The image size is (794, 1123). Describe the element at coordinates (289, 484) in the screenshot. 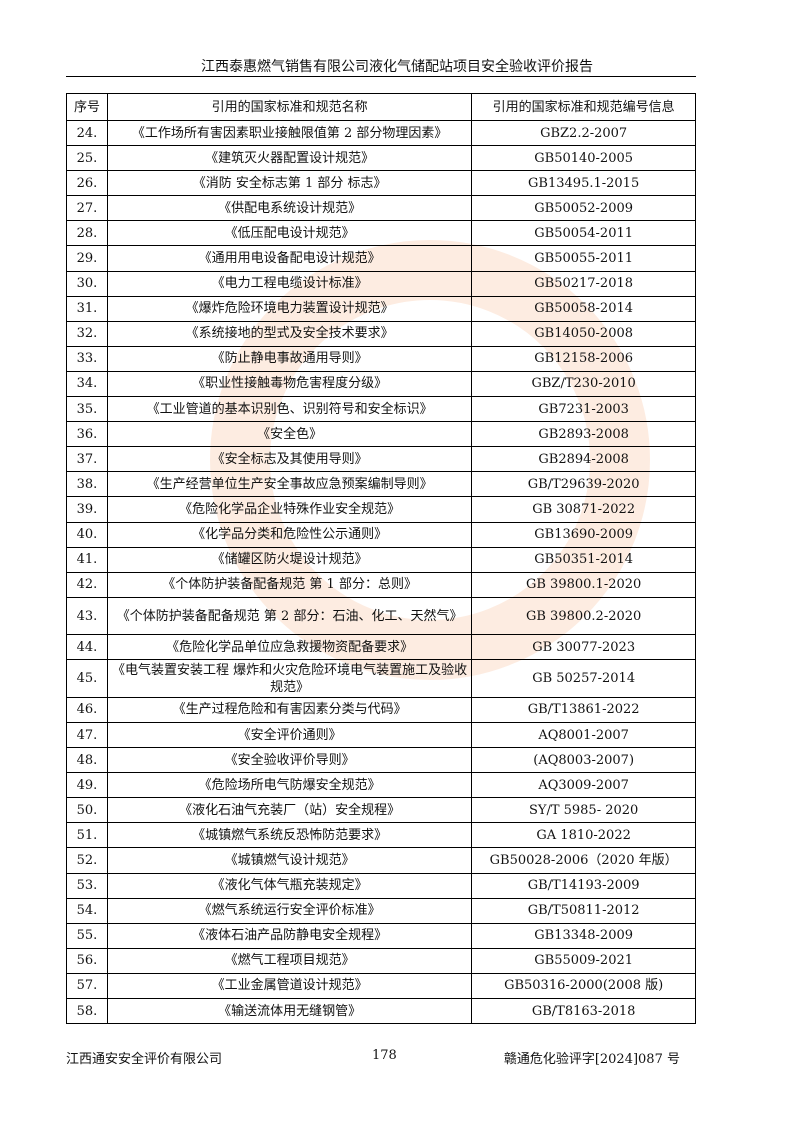

I see `cell-name: 《生产经营单位生产安全事故应急预案编制导则》` at that location.